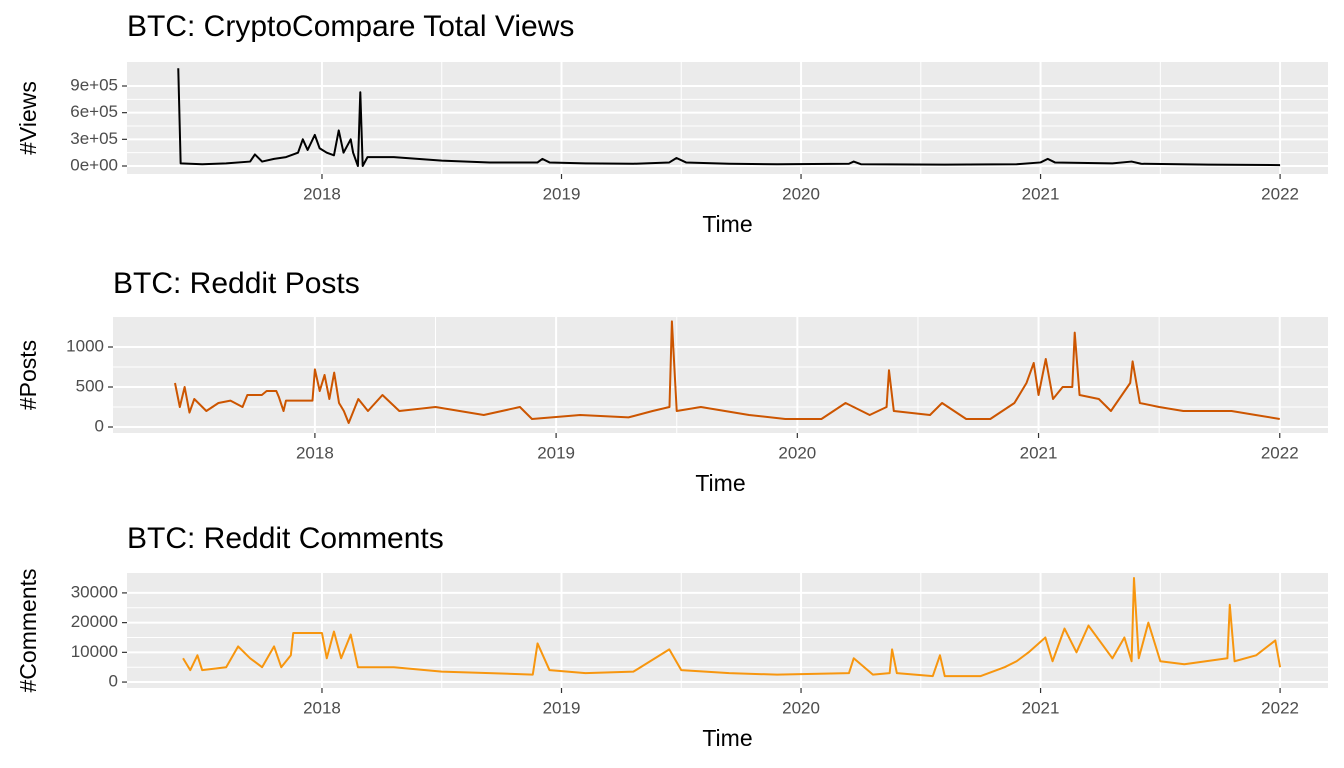  Describe the element at coordinates (285, 538) in the screenshot. I see `chart-title: BTC: Reddit Comments` at that location.